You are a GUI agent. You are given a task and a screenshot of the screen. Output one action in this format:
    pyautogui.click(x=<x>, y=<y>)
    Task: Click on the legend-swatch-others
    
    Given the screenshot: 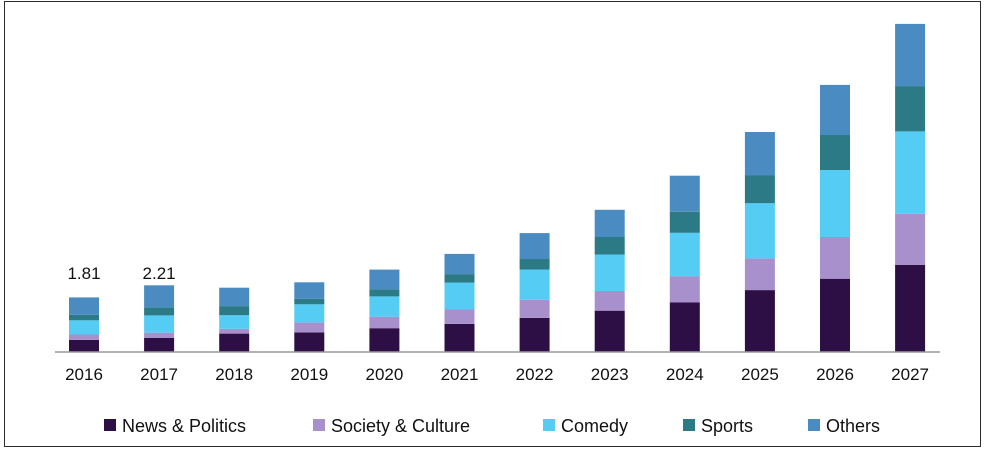 What is the action you would take?
    pyautogui.click(x=814, y=425)
    